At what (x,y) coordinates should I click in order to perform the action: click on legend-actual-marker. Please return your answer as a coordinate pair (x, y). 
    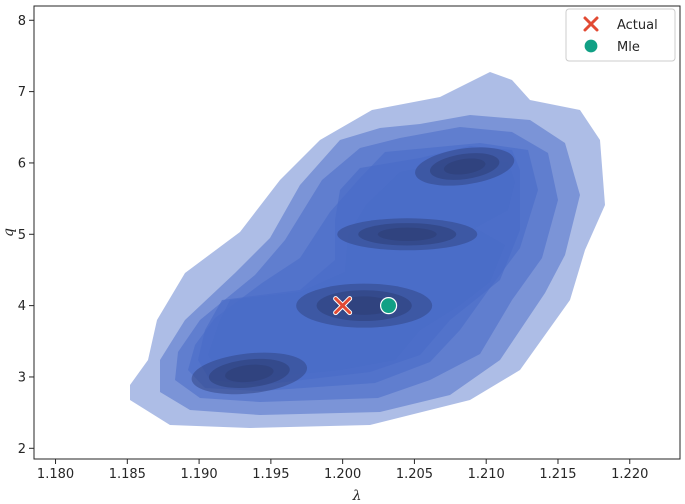
    Looking at the image, I should click on (591, 24).